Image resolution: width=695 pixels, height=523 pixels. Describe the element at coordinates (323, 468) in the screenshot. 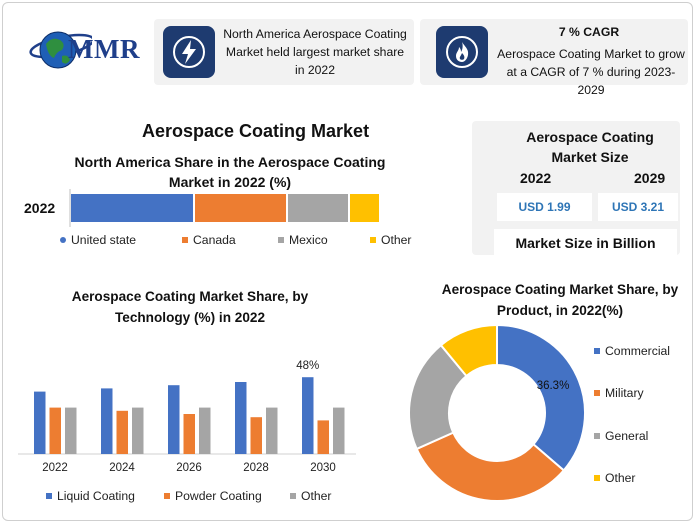

I see `x-tick-label: 2030` at that location.